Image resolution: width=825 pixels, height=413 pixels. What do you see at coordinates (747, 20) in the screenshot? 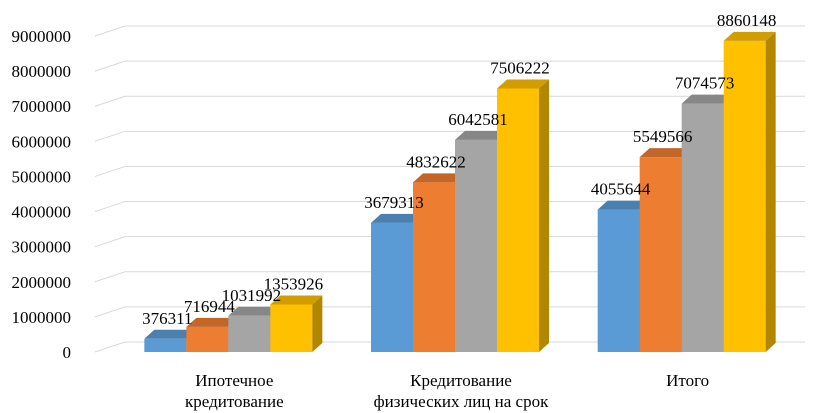
I see `data-label: 8860148` at bounding box center [747, 20].